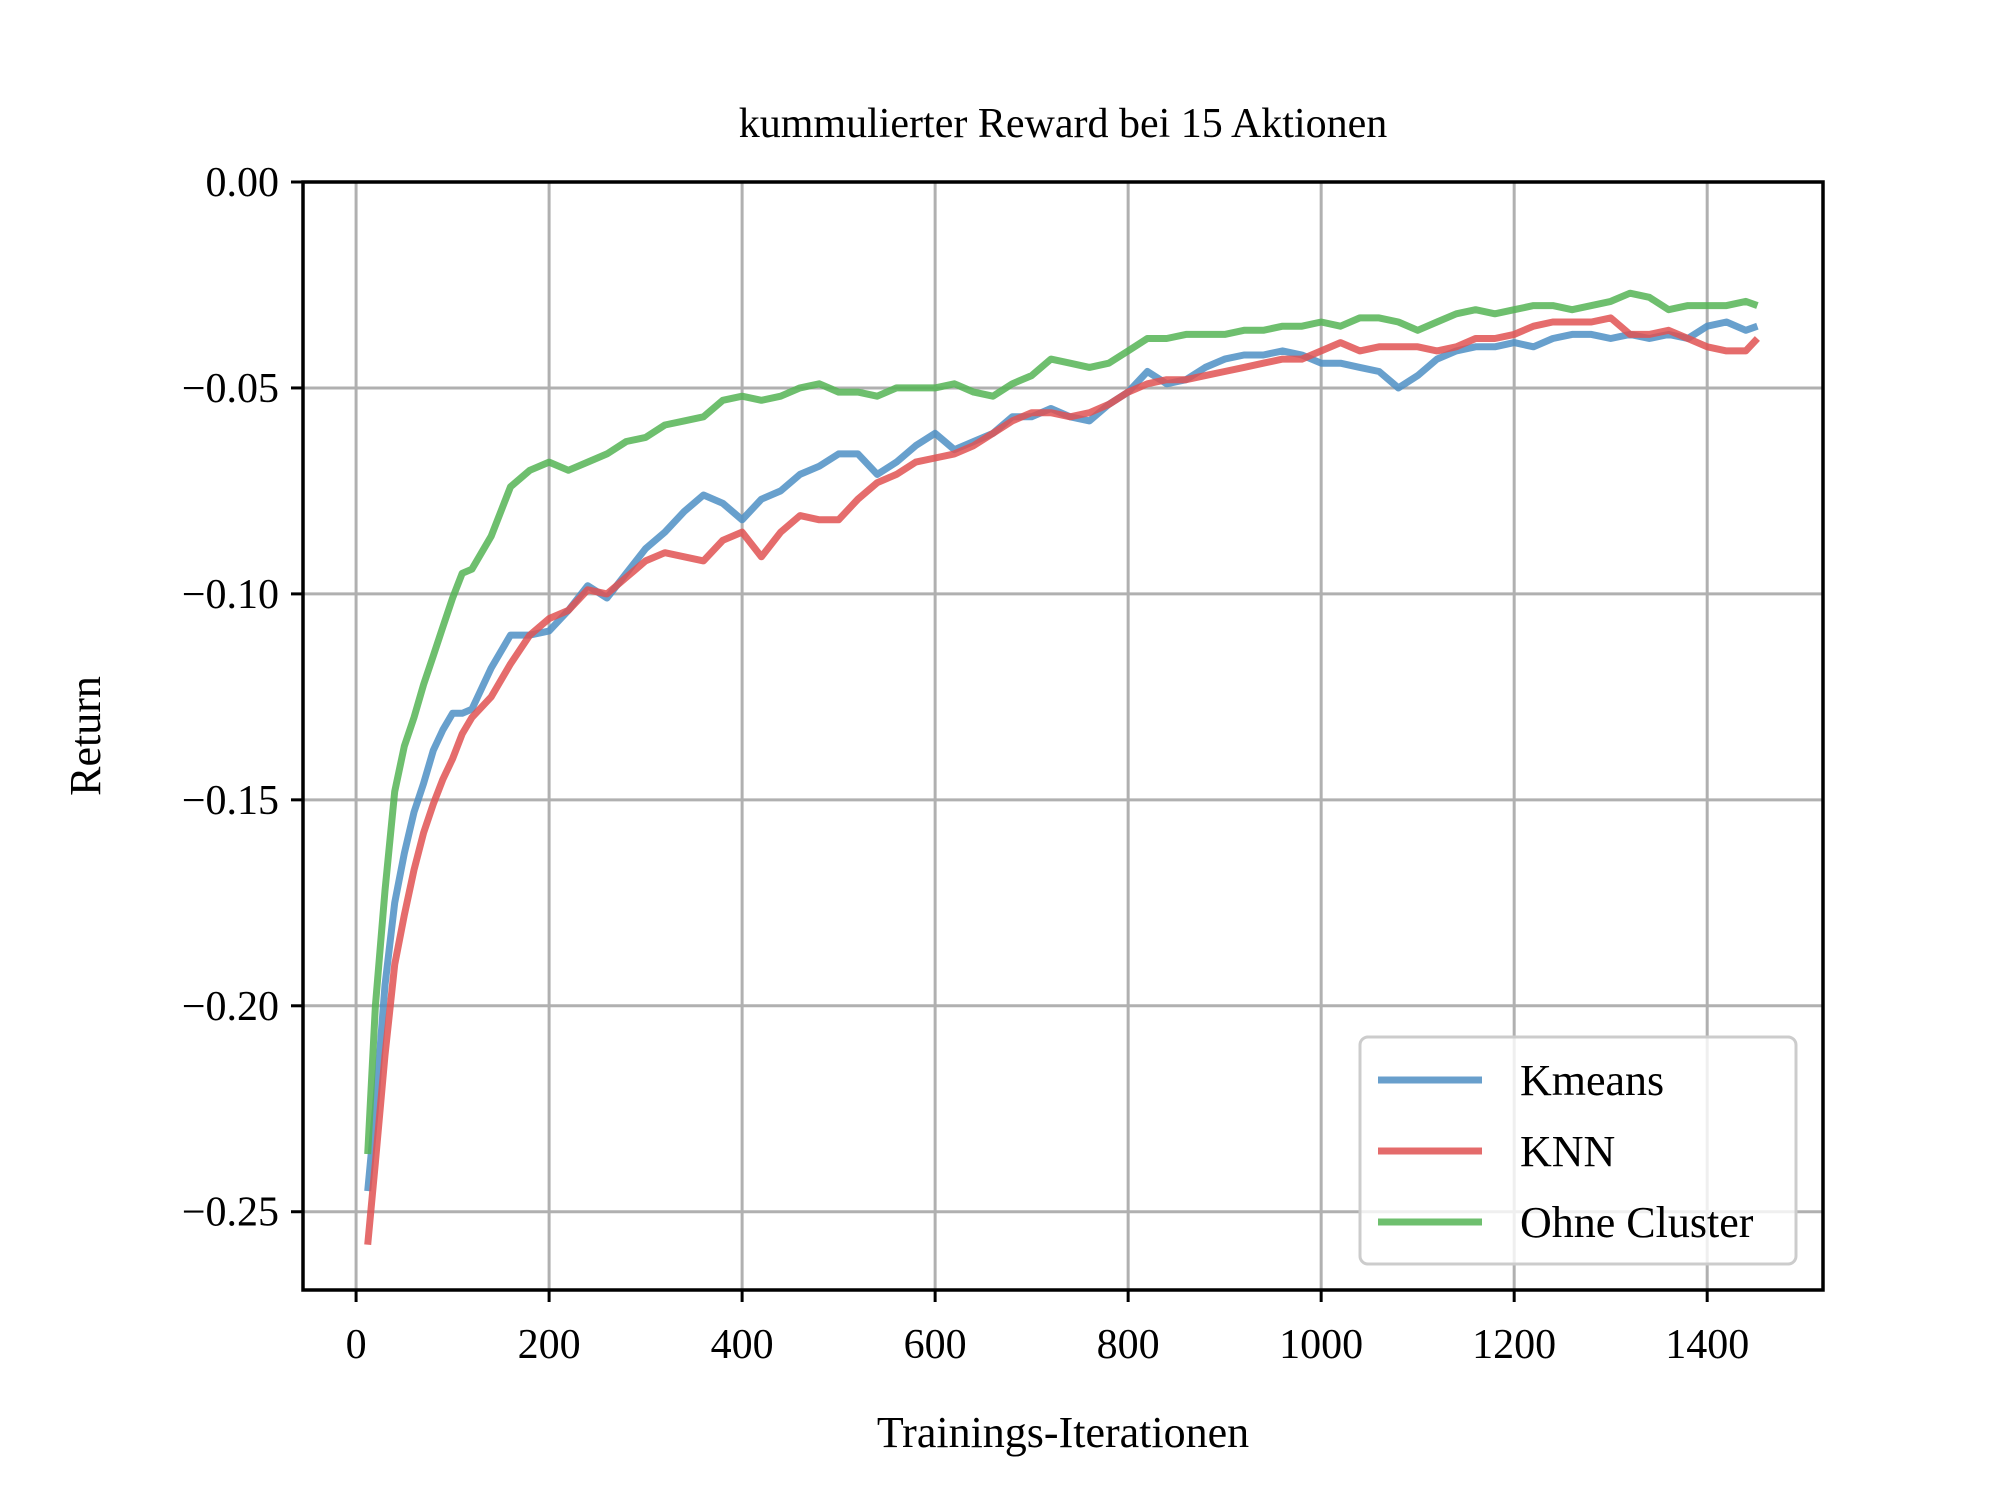 The image size is (2000, 1500). I want to click on x-tick-label: 0, so click(356, 1345).